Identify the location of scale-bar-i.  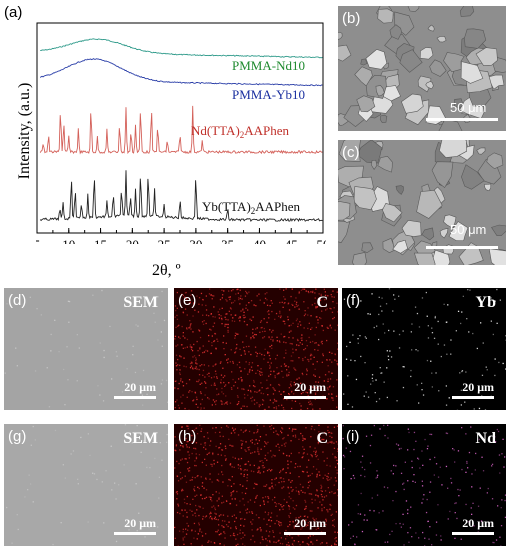
(473, 533).